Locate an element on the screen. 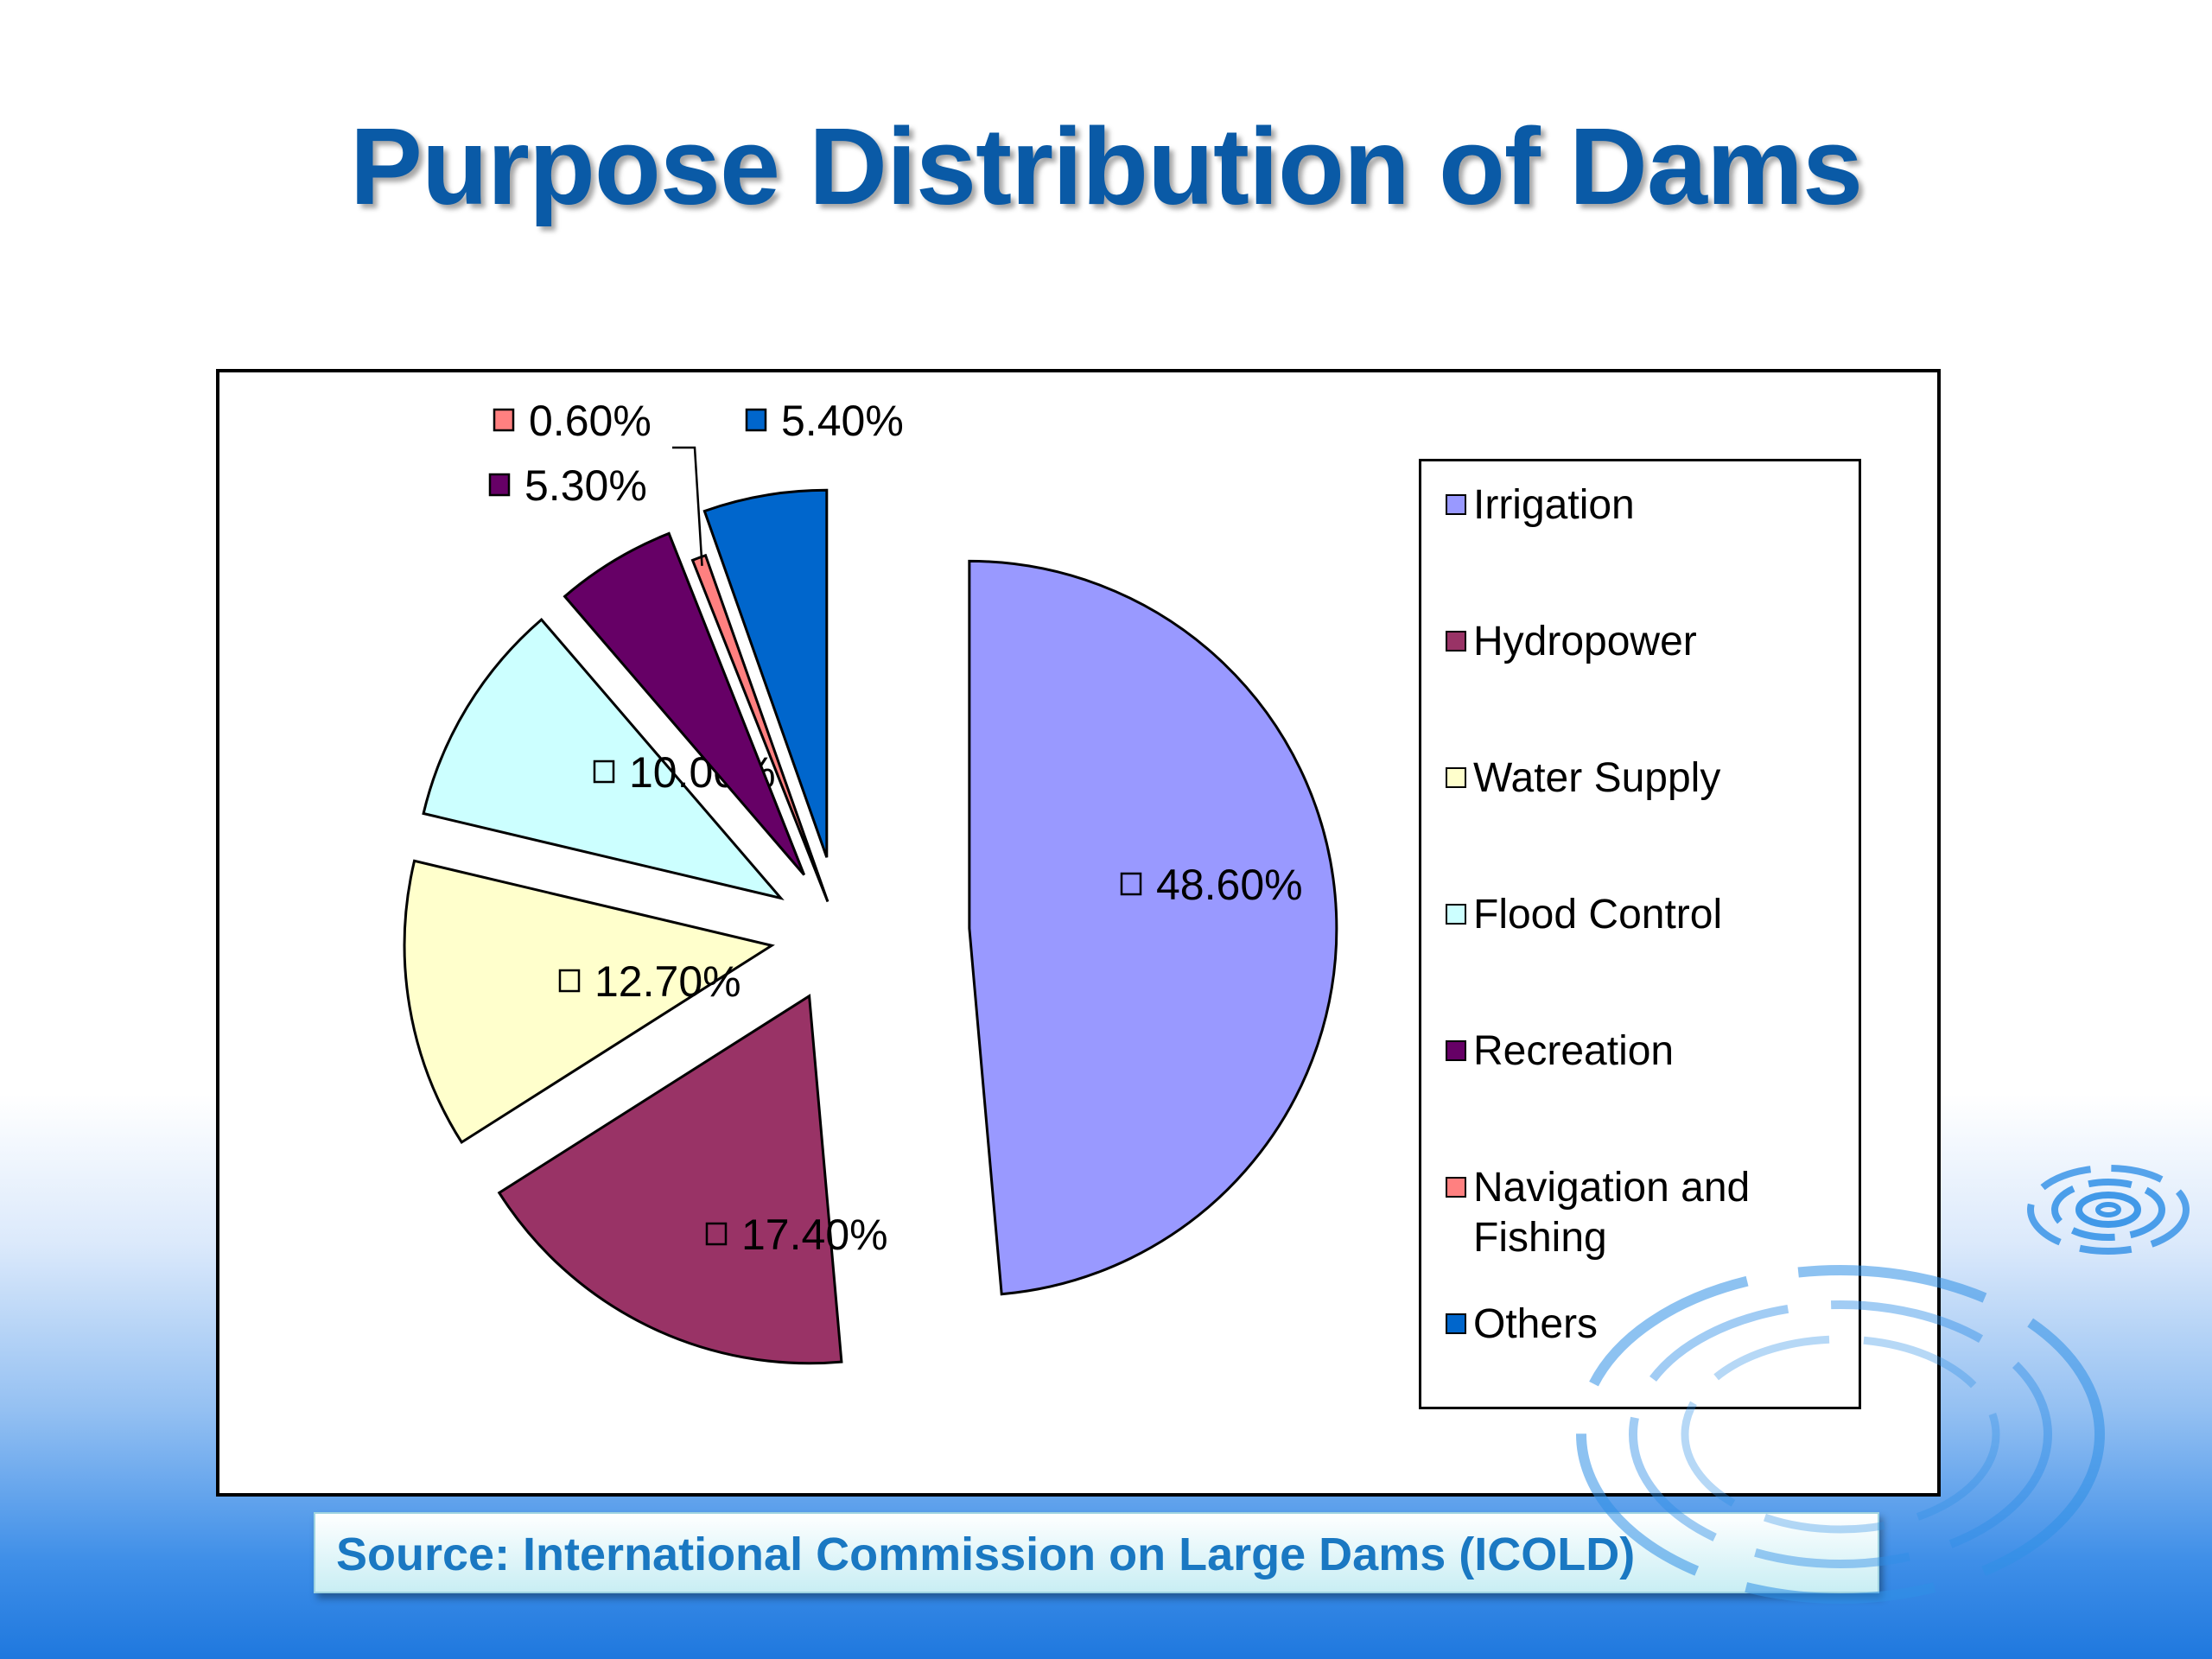 This screenshot has width=2212, height=1659. pie-slice-others is located at coordinates (765, 673).